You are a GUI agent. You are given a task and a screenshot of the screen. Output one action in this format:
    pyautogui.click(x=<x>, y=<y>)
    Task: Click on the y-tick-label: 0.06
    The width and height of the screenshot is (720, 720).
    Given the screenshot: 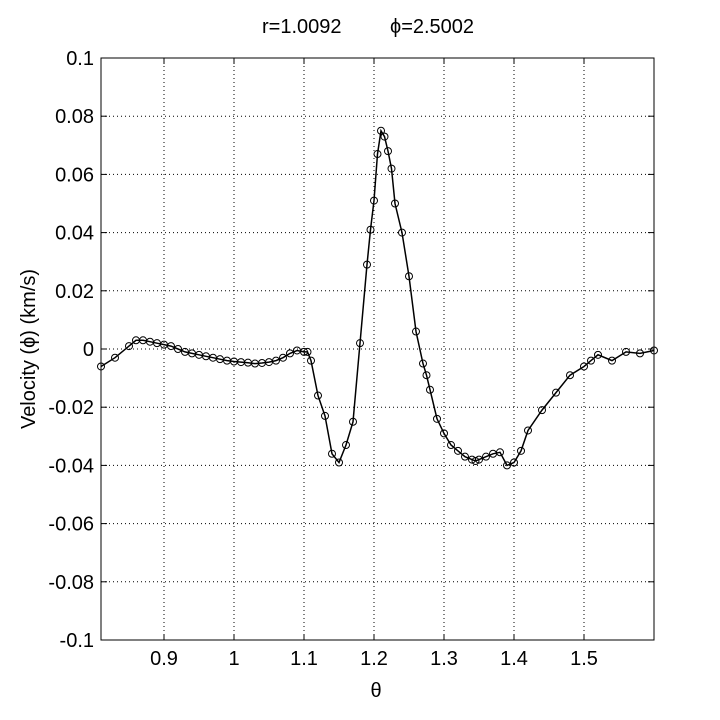 What is the action you would take?
    pyautogui.click(x=74, y=175)
    